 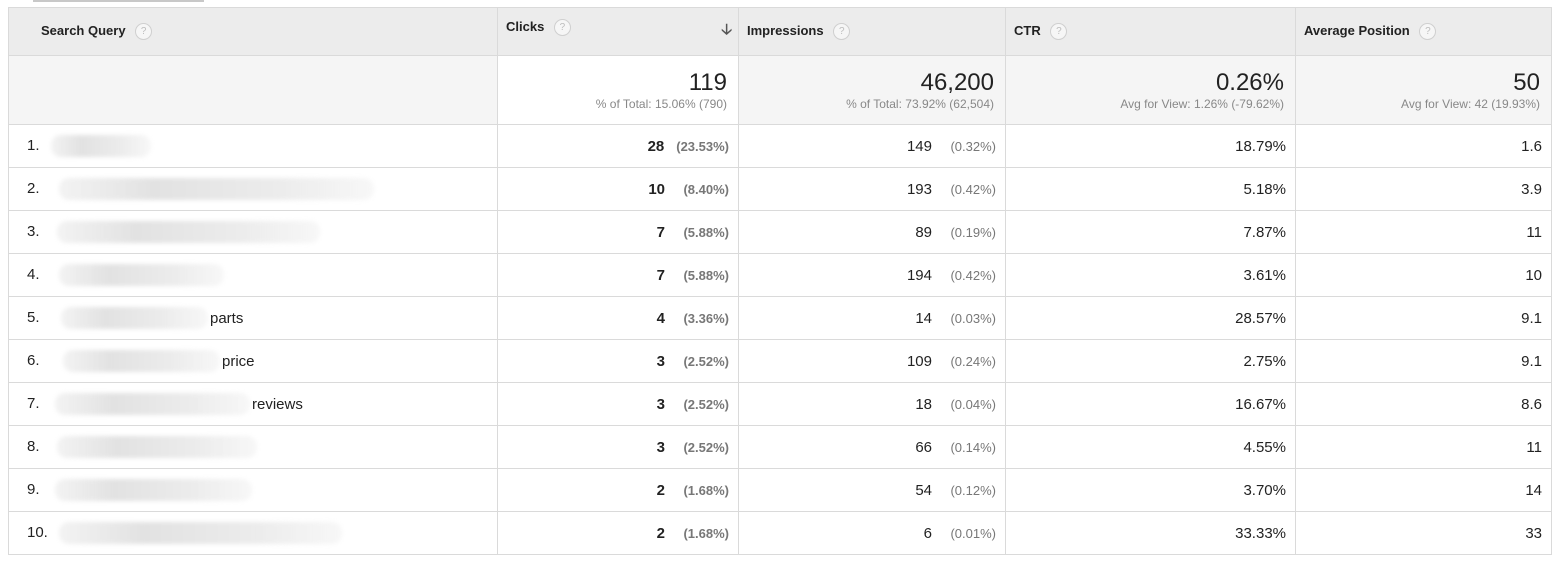 What do you see at coordinates (973, 146) in the screenshot?
I see `impressions-percent: (0.32%)` at bounding box center [973, 146].